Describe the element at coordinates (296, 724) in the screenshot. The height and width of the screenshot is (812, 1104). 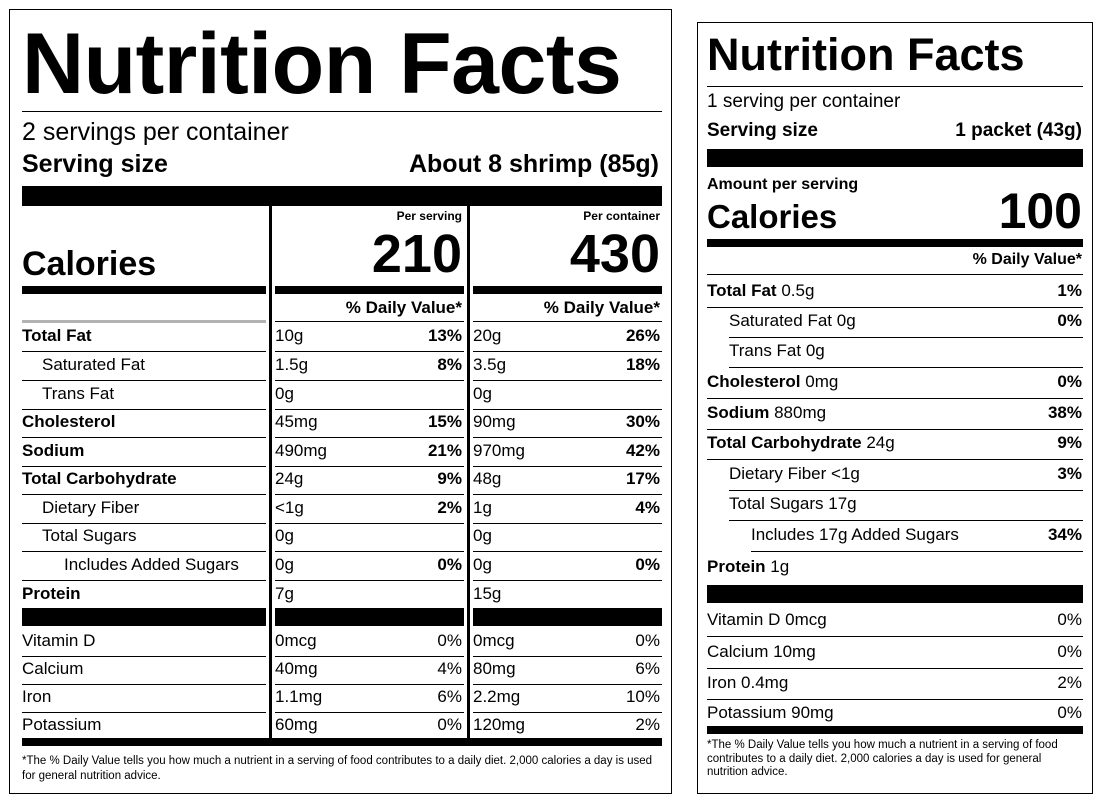
I see `left-vitamin-serving-amount: 60mg` at that location.